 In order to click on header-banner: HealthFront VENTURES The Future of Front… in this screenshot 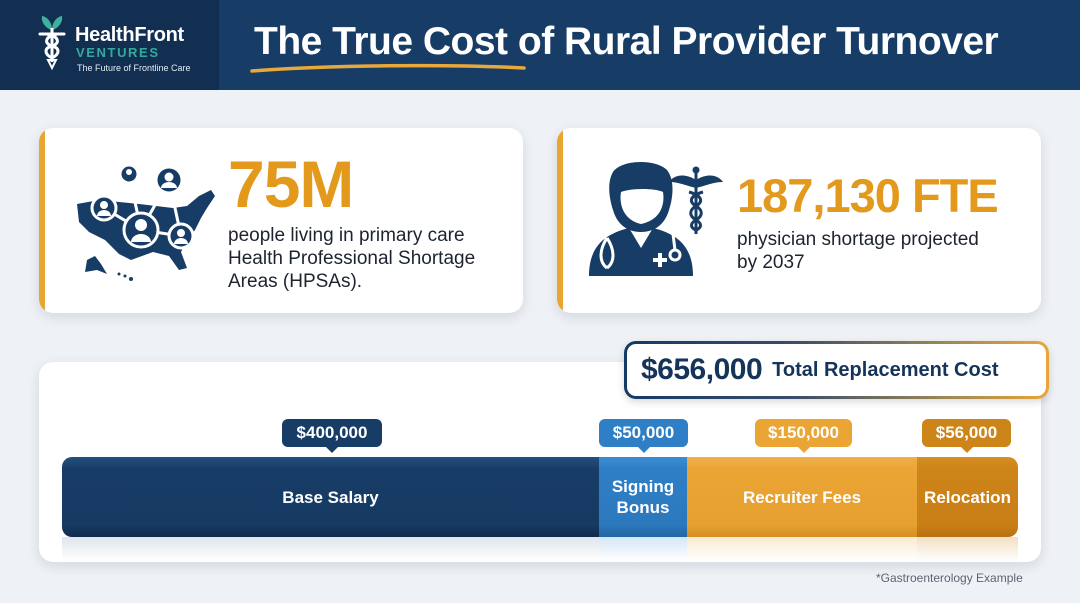, I will do `click(540, 45)`.